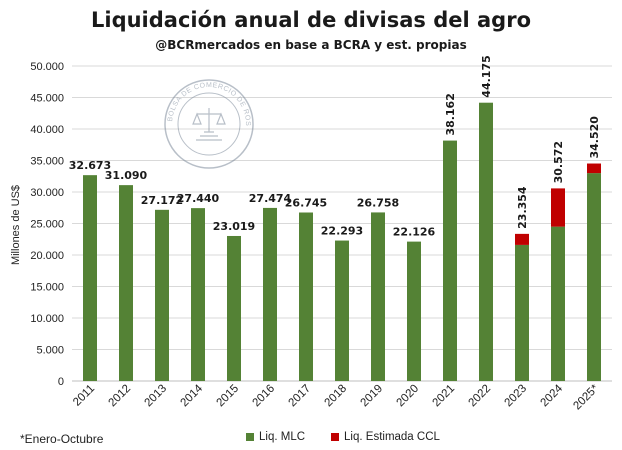  Describe the element at coordinates (378, 202) in the screenshot. I see `data-label: 26.758` at that location.